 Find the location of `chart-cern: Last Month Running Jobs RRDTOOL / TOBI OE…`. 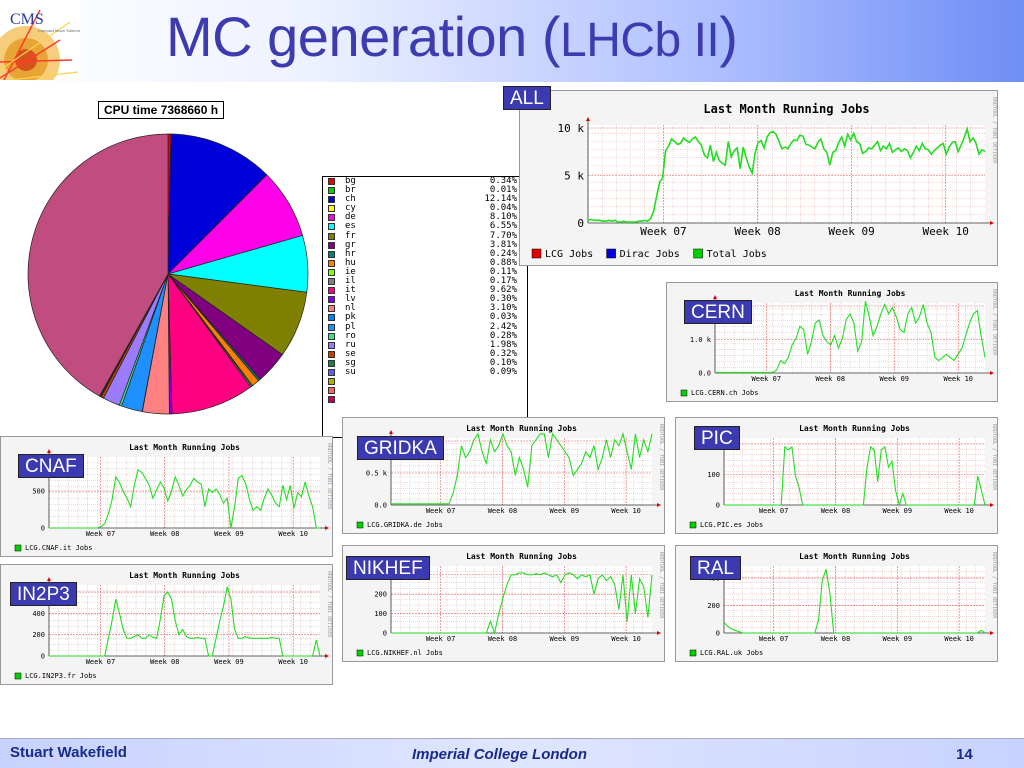

chart-cern: Last Month Running Jobs RRDTOOL / TOBI OE… is located at coordinates (832, 342).